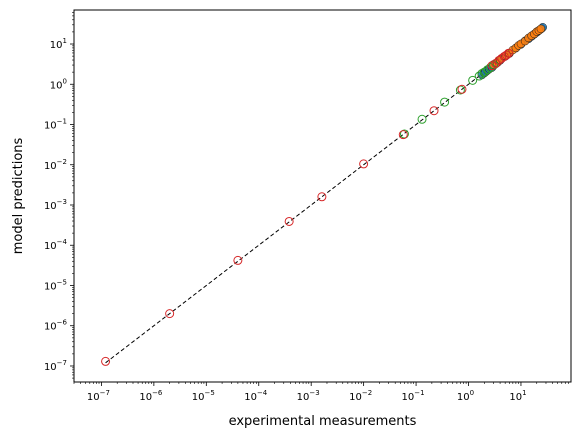 The image size is (579, 438). What do you see at coordinates (55, 125) in the screenshot?
I see `y-tick-label: 10⁻¹` at bounding box center [55, 125].